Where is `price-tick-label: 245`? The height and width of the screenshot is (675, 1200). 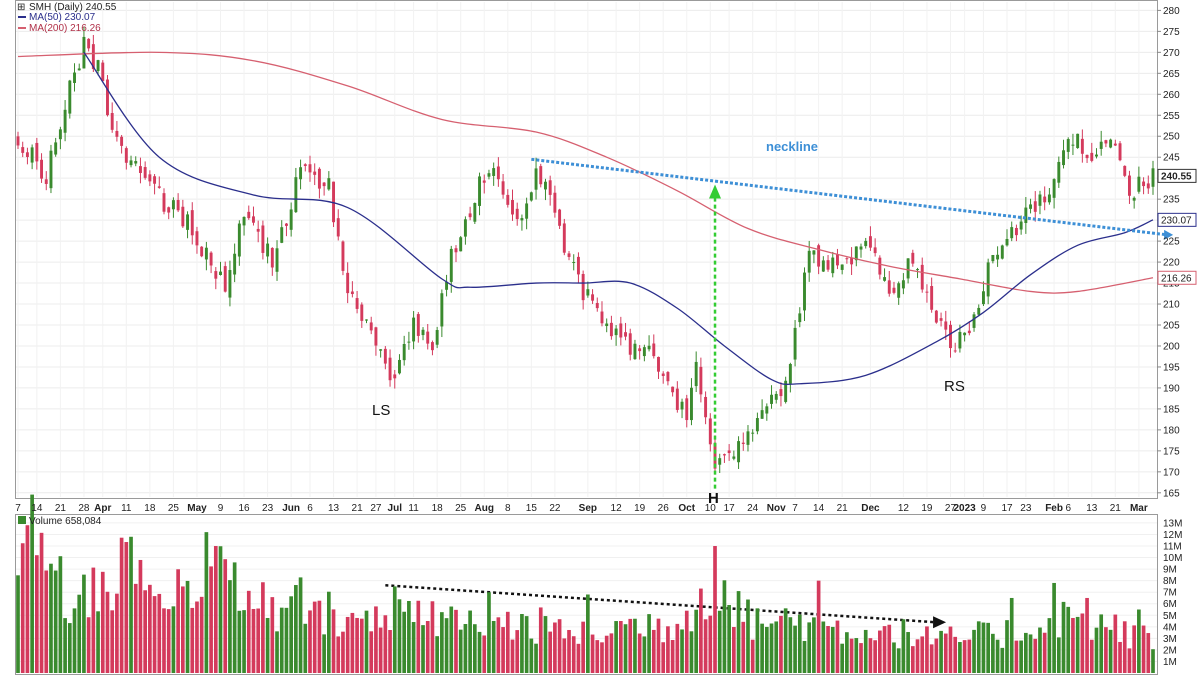 price-tick-label: 245 is located at coordinates (1171, 158).